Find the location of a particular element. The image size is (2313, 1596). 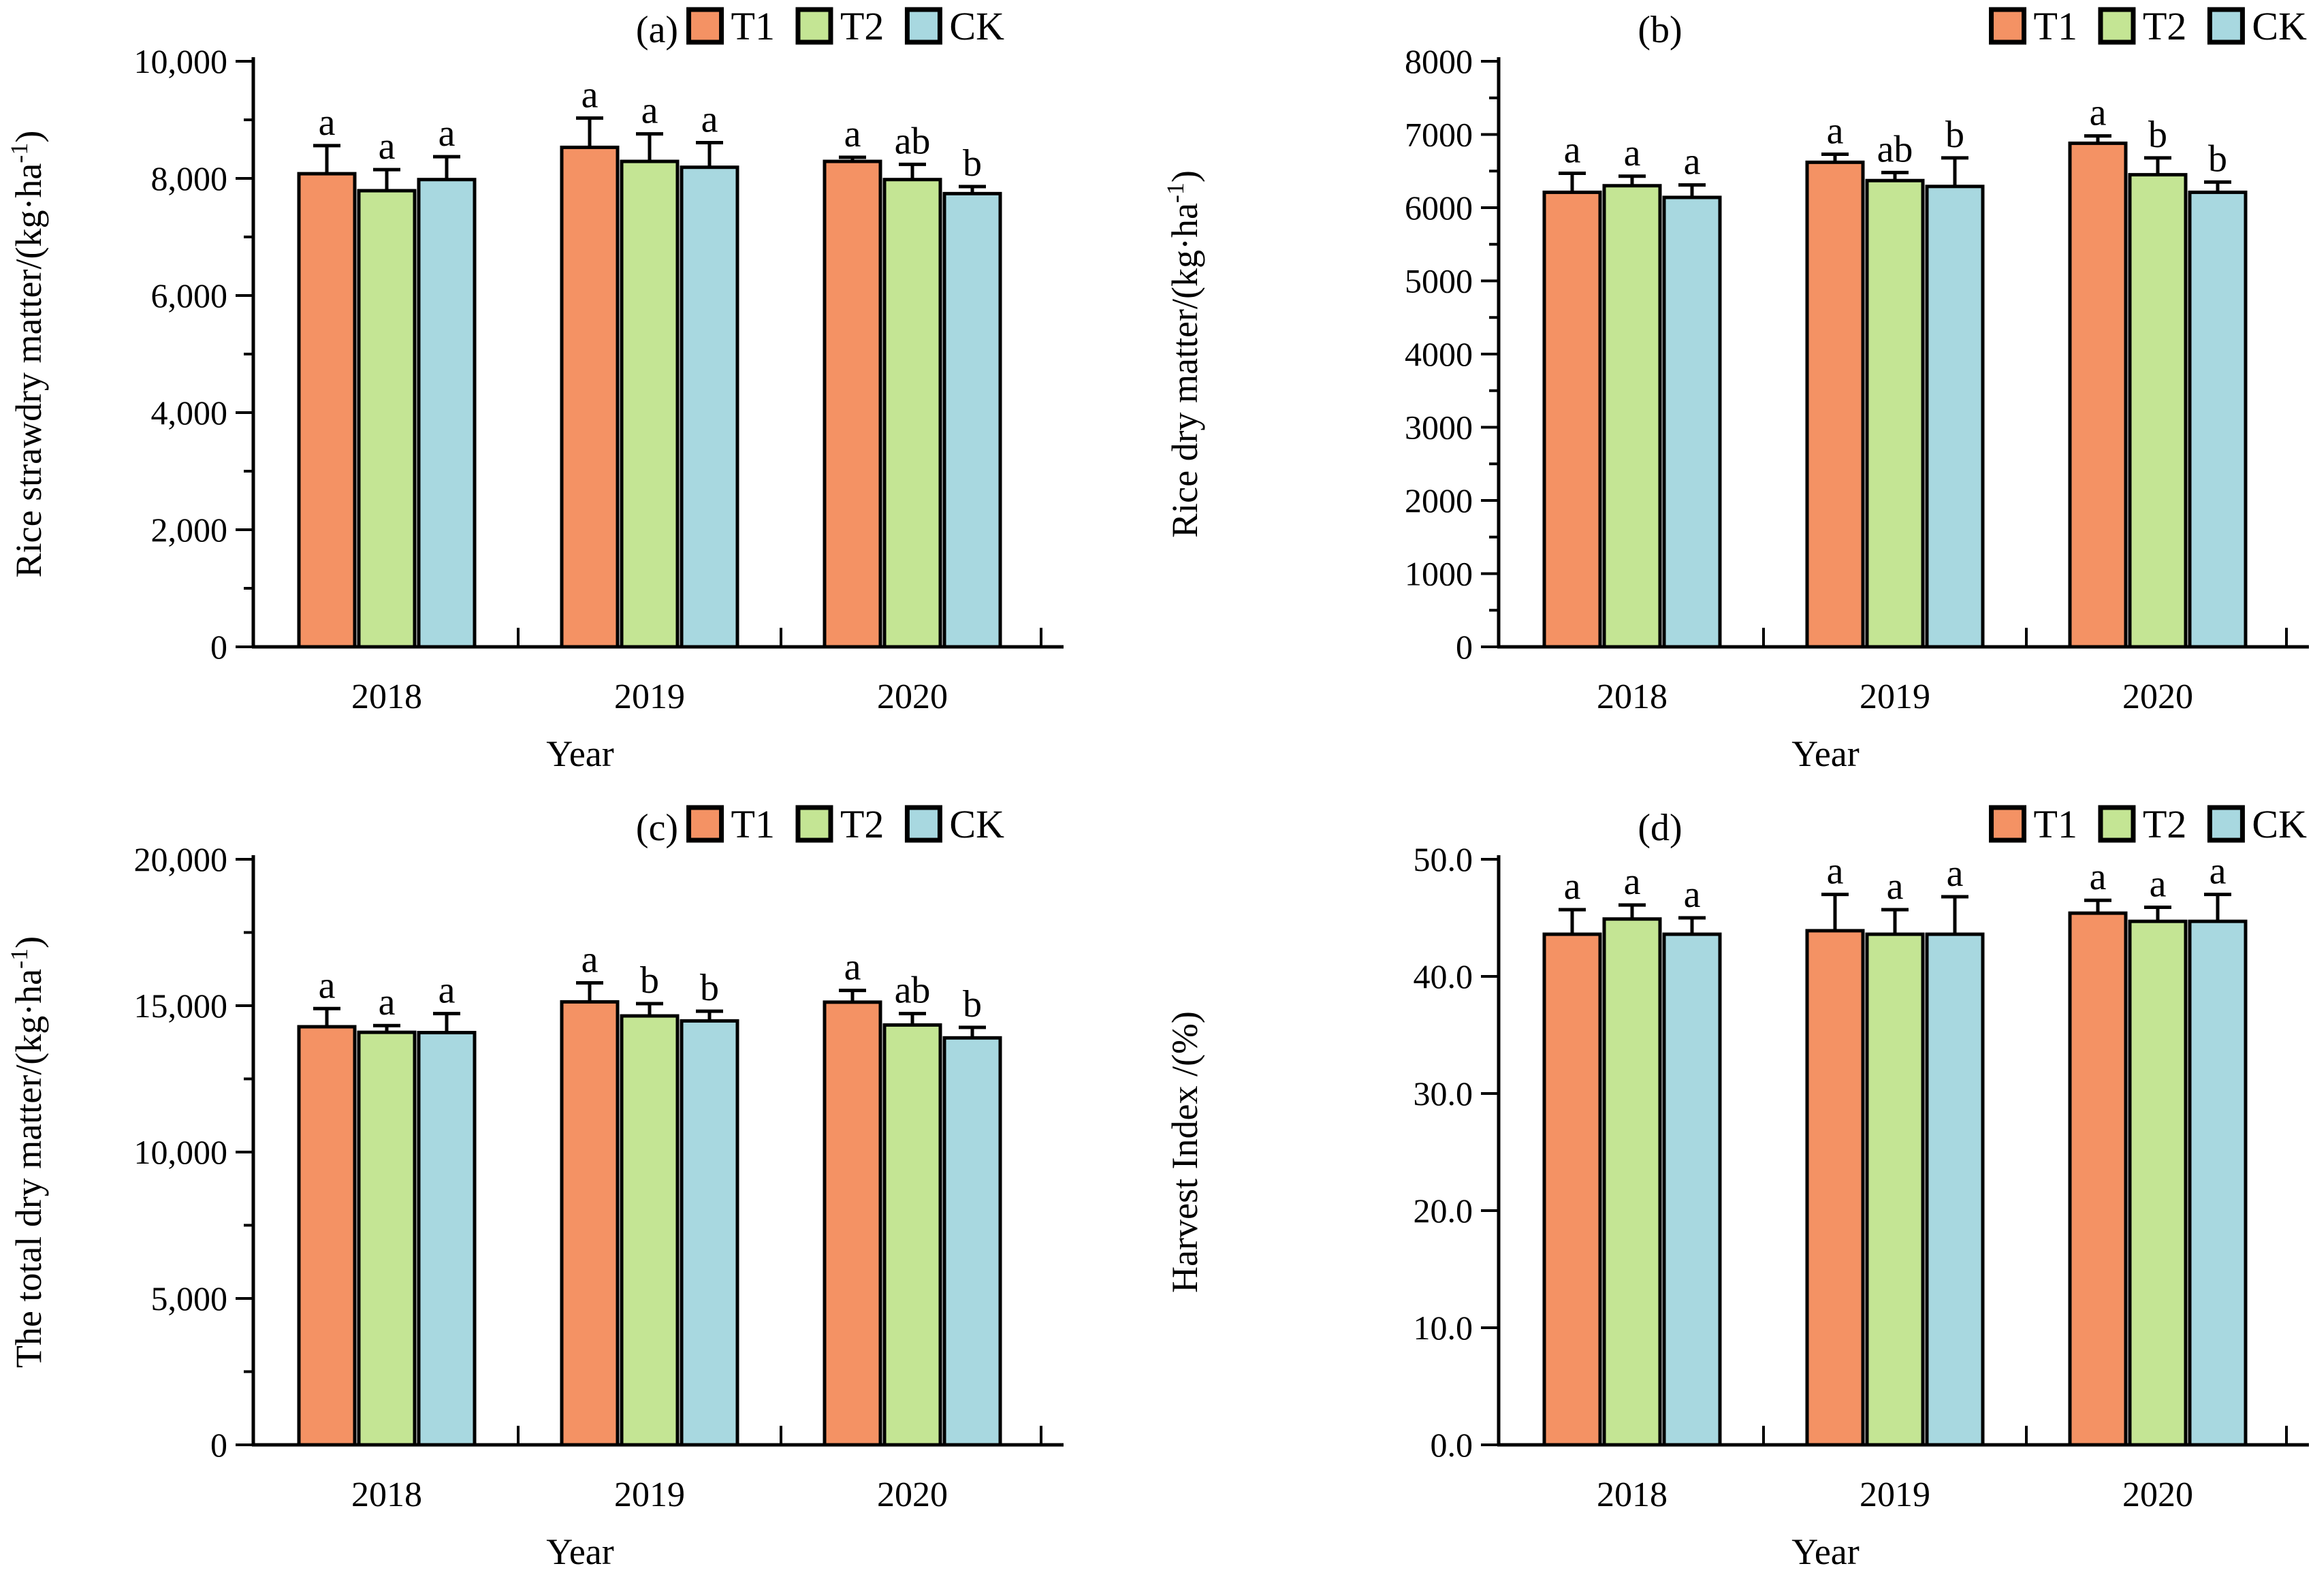

legend-label-CK: CK is located at coordinates (2279, 26).